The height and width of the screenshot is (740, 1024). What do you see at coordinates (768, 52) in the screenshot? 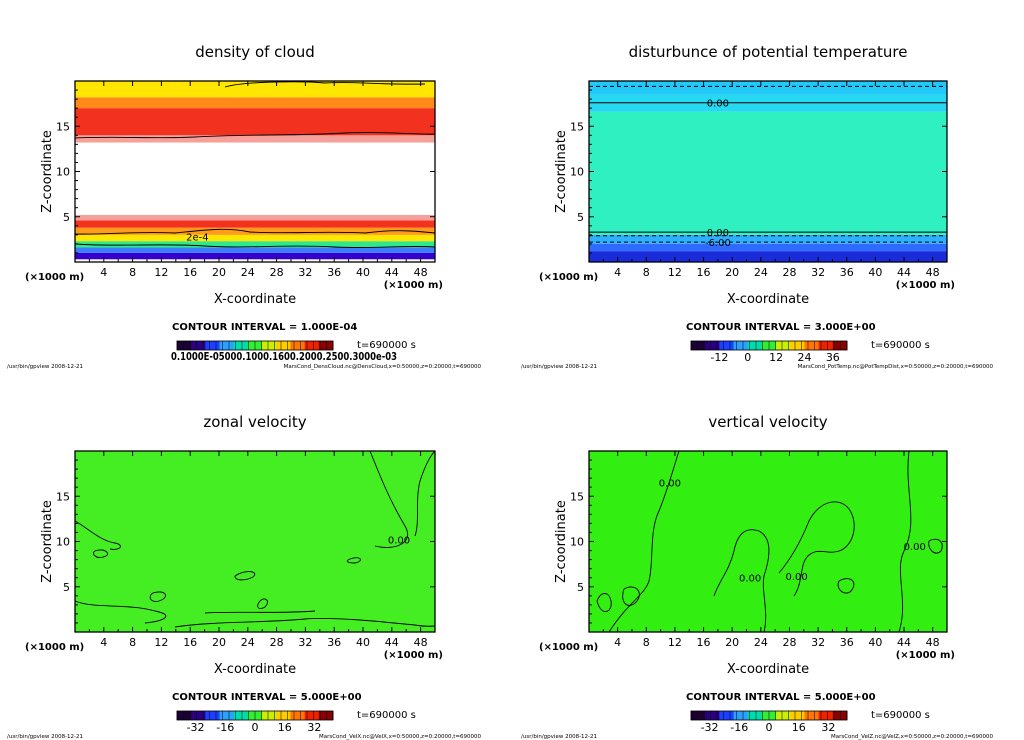
I see `chart-title: disturbunce of potential temperature` at bounding box center [768, 52].